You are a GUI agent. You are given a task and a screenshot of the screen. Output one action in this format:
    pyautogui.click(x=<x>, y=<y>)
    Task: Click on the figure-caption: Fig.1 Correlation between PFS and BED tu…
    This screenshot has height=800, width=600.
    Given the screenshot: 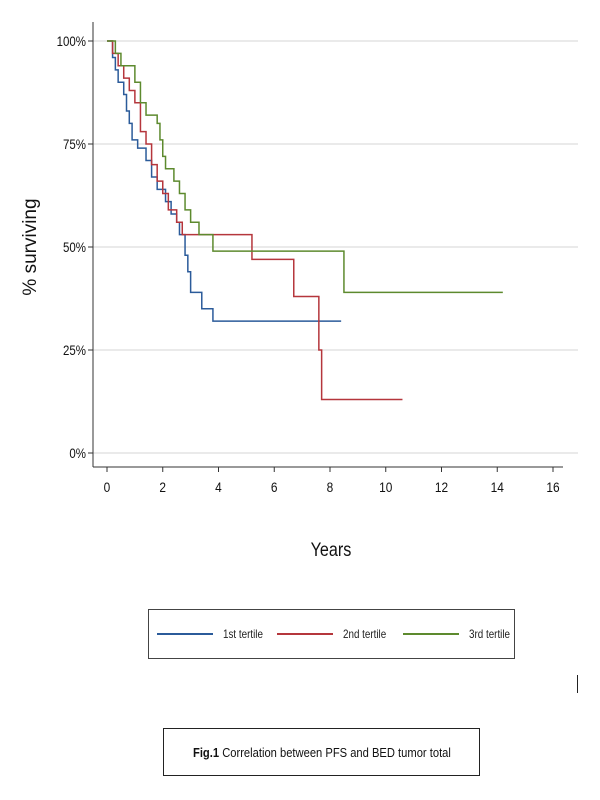 What is the action you would take?
    pyautogui.click(x=321, y=752)
    